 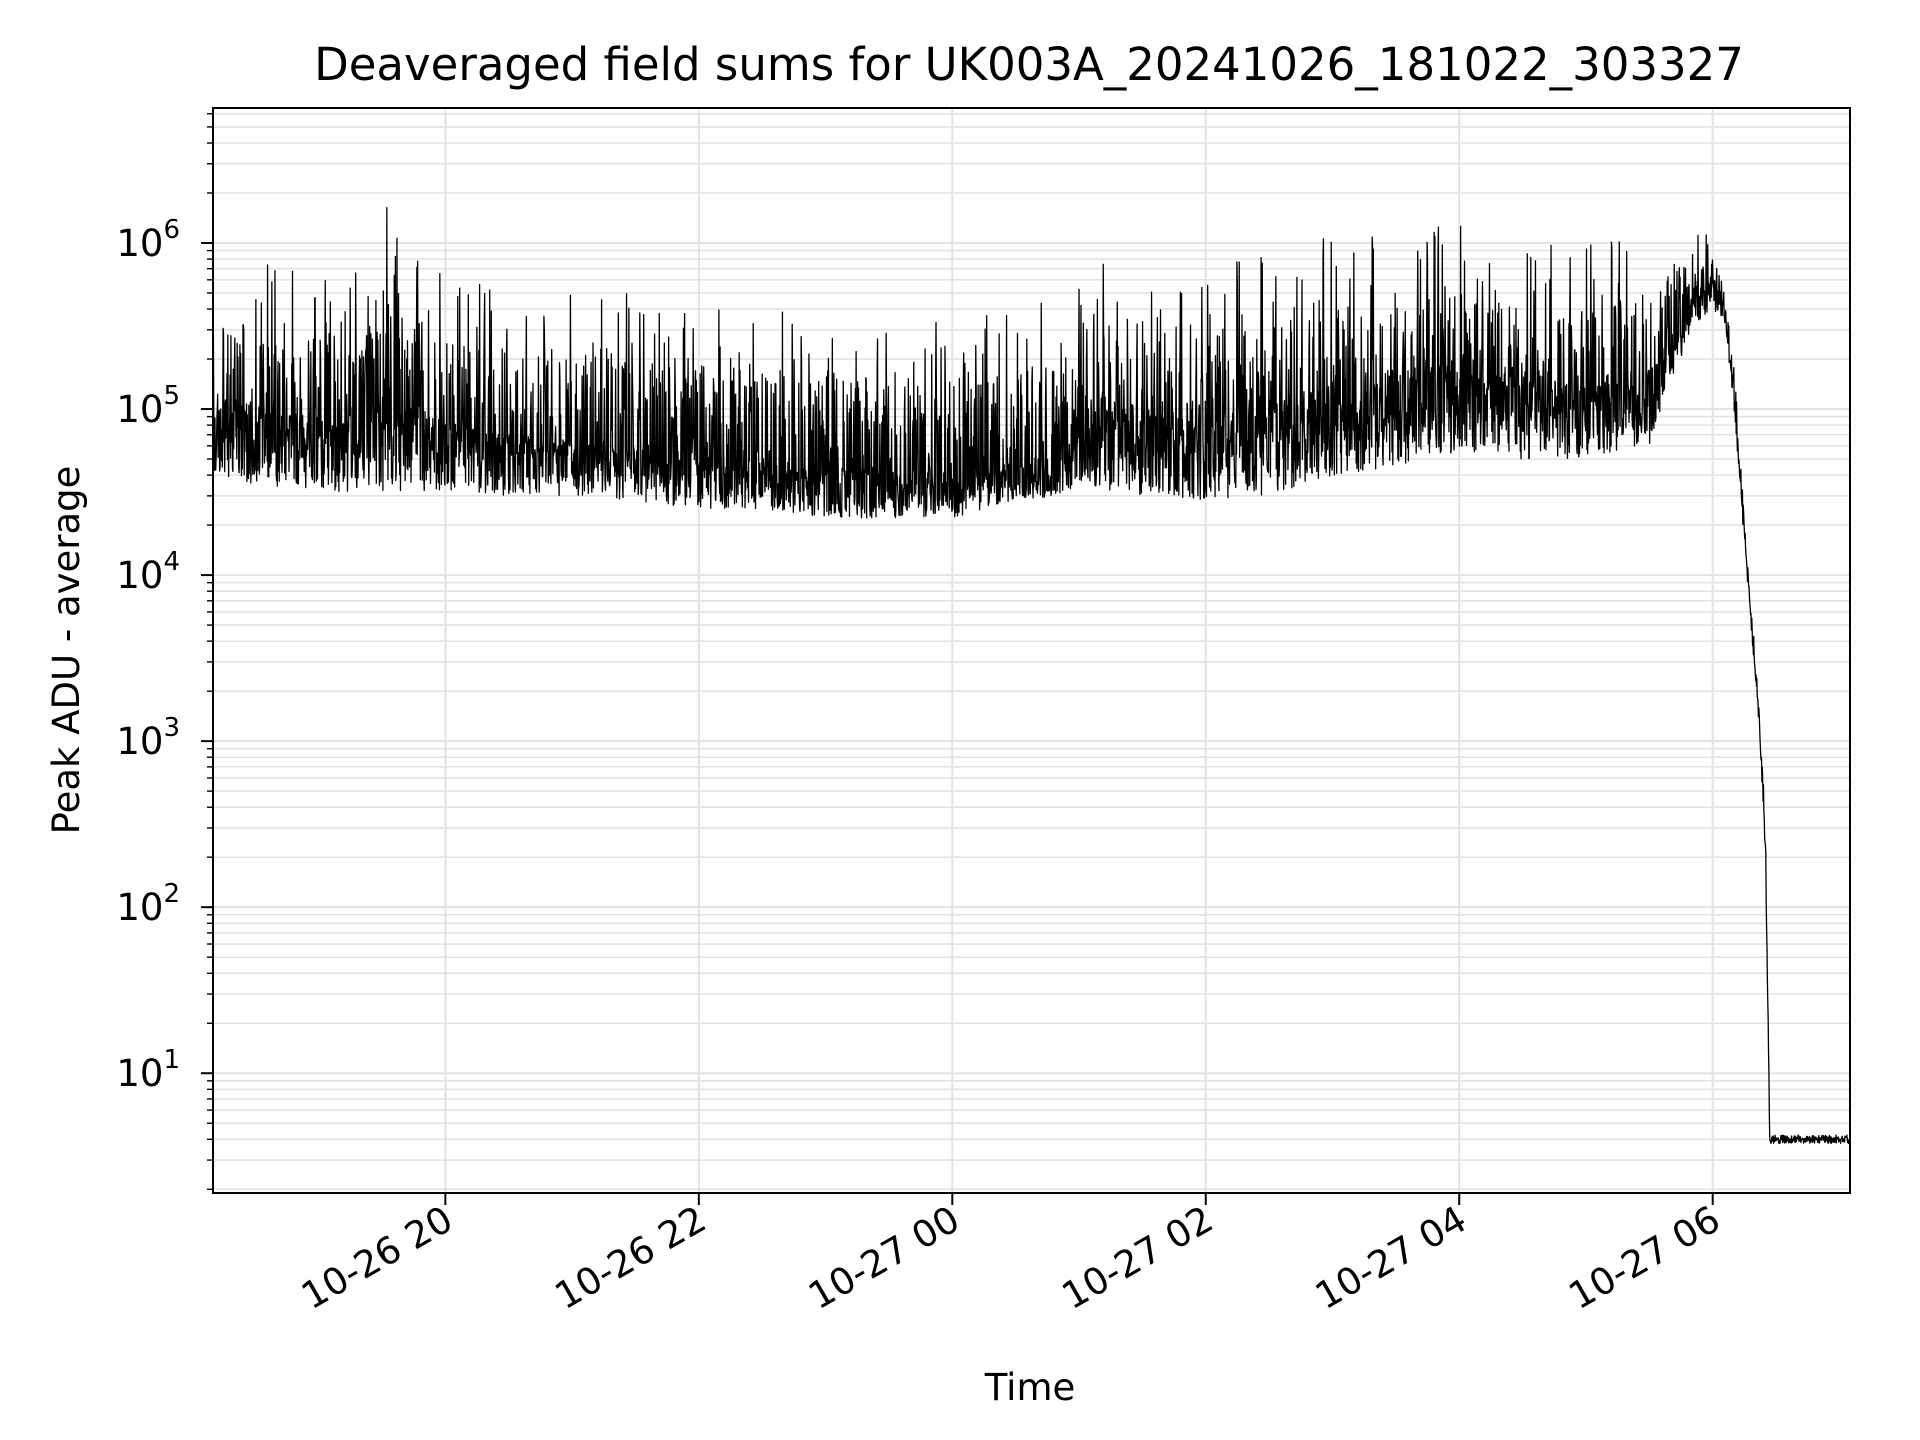 What do you see at coordinates (171, 894) in the screenshot?
I see `y-tick-exponent: 2` at bounding box center [171, 894].